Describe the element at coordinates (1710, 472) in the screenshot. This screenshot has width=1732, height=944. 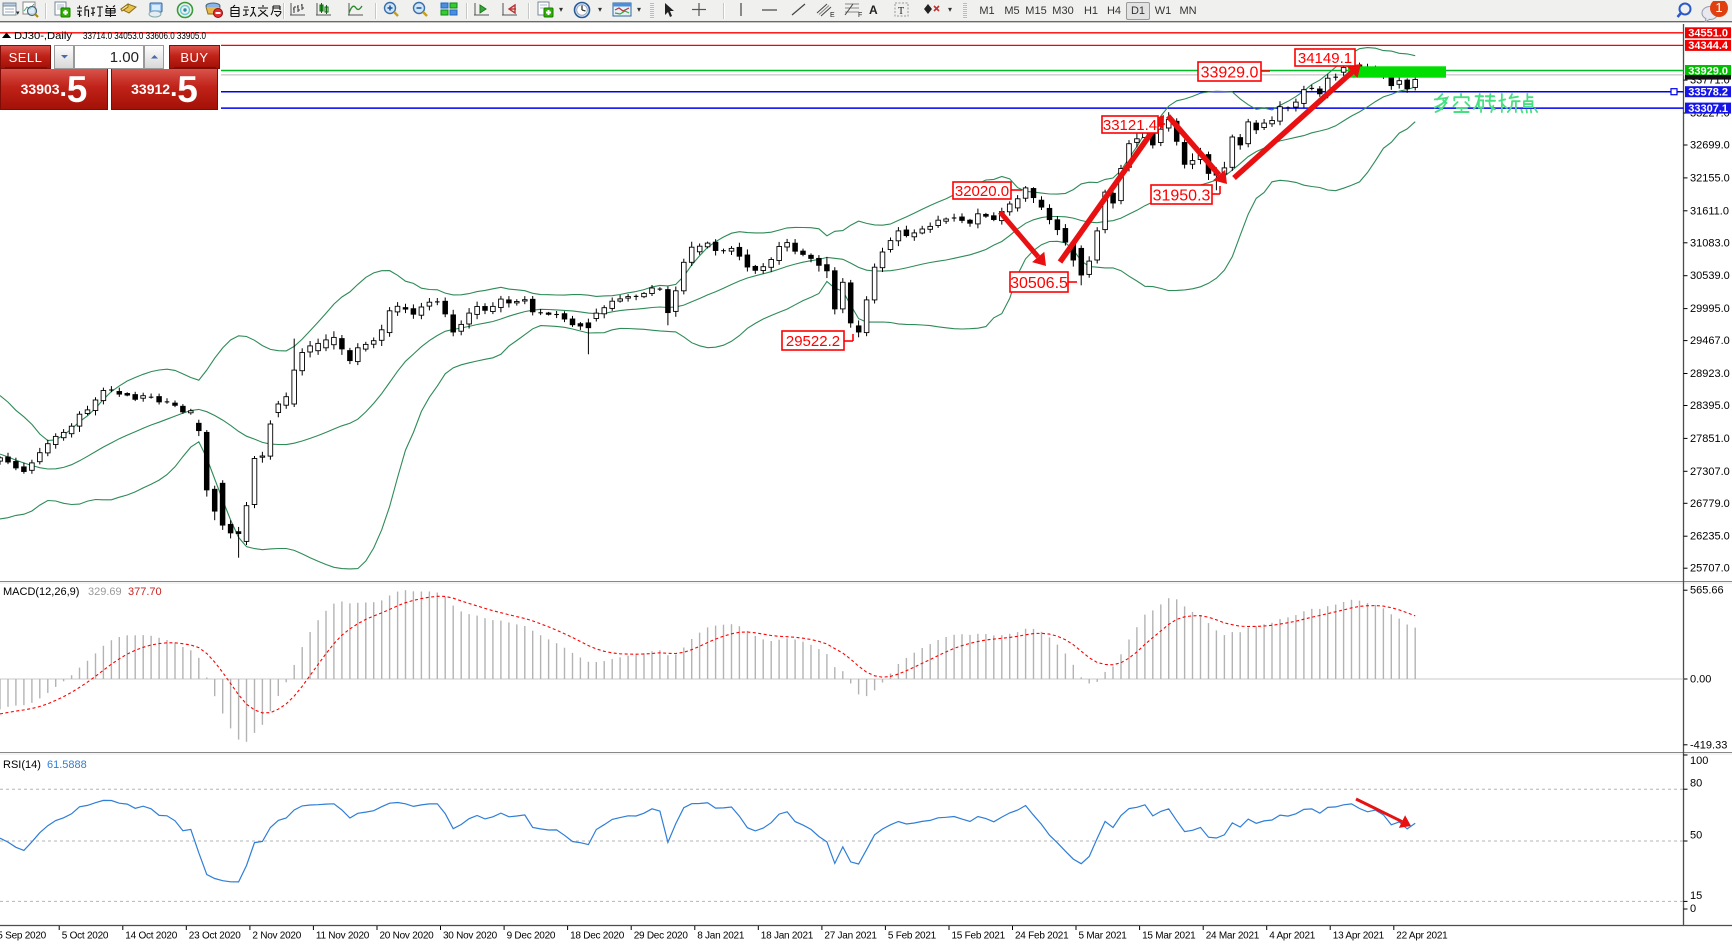
I see `svg-text: 27307.0` at that location.